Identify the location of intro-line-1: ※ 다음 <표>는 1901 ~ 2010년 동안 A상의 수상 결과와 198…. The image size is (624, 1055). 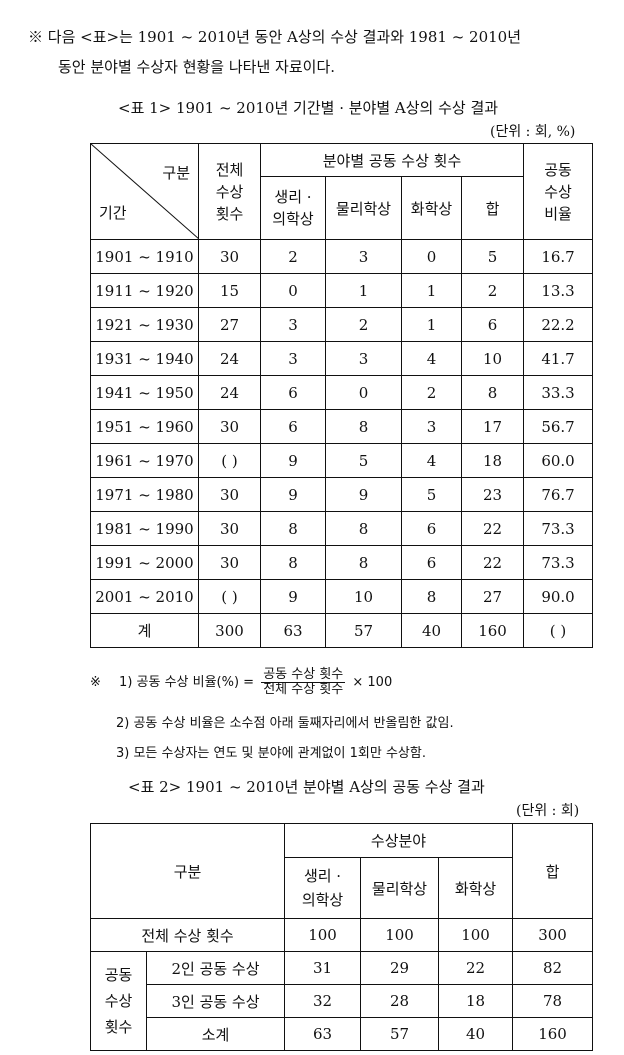
(275, 37).